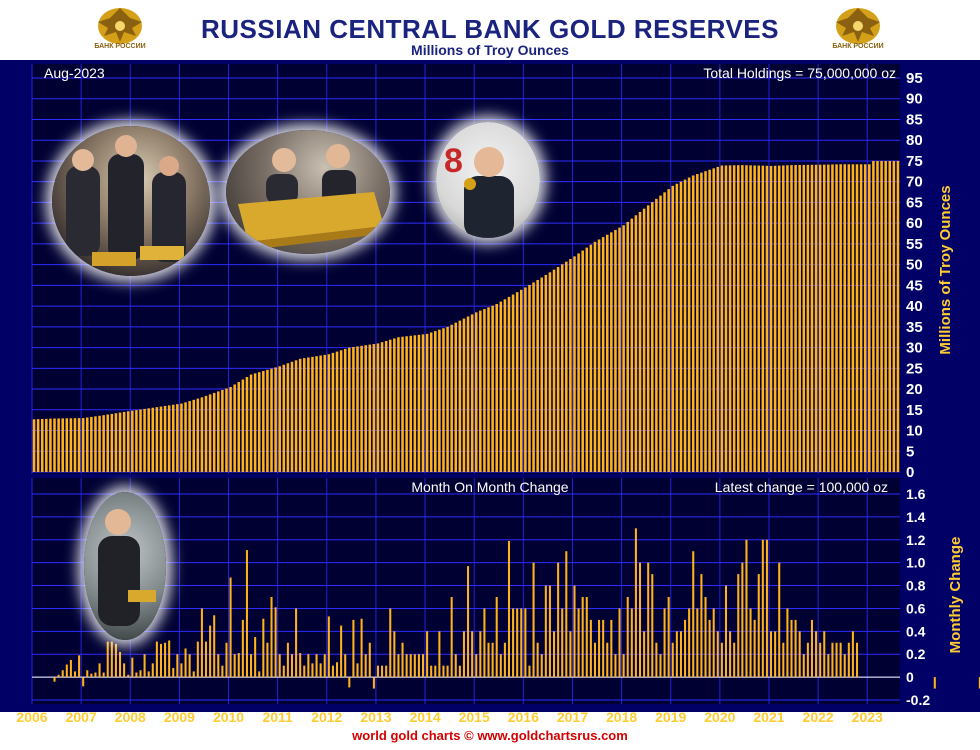 Image resolution: width=980 pixels, height=750 pixels. I want to click on svg-text: 8, so click(453, 161).